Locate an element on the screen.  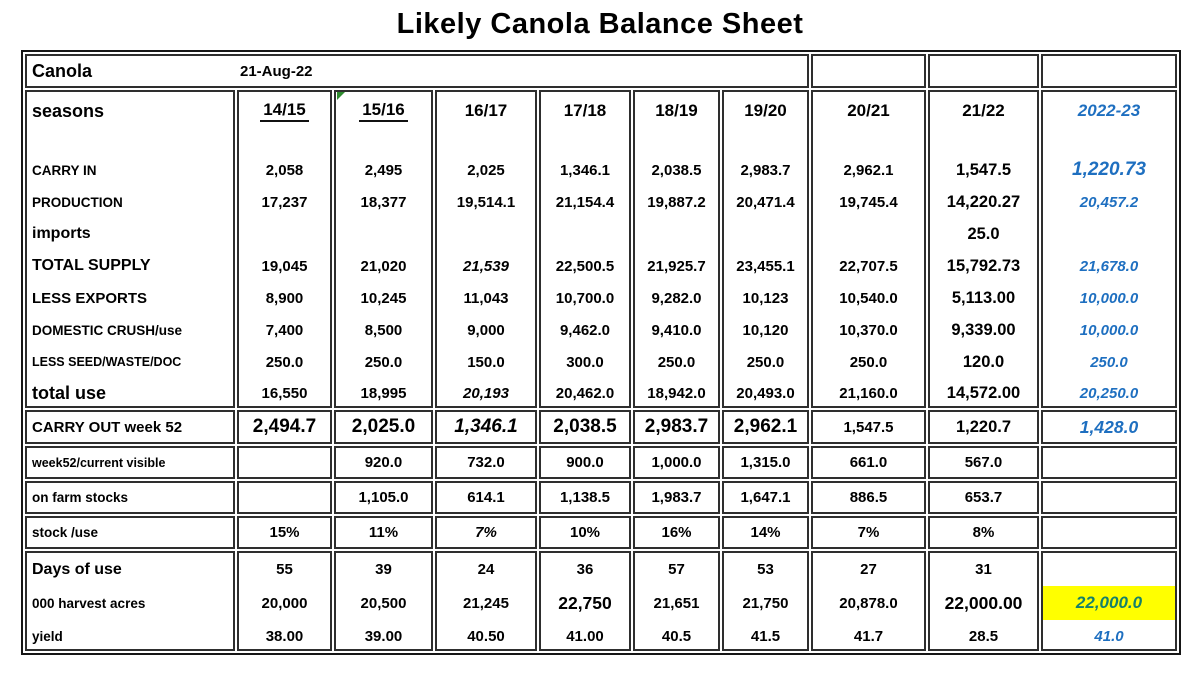
value-cell: 20,878.0 is located at coordinates (868, 603).